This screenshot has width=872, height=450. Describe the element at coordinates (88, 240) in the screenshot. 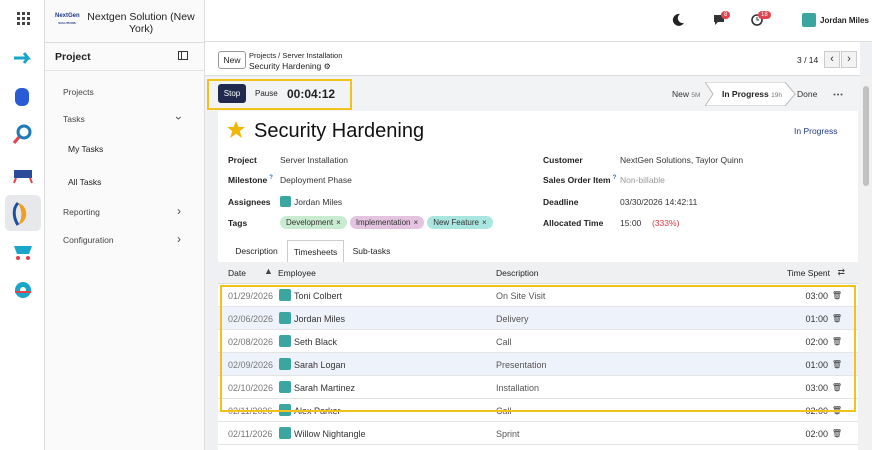

I see `menu-item: Configuration` at that location.